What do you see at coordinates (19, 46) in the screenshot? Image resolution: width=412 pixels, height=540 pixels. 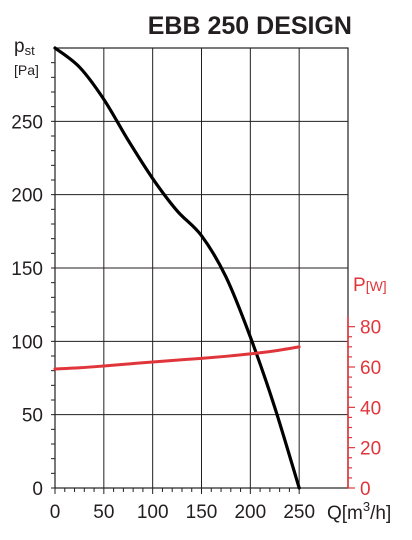 I see `y-left-label-main: p` at bounding box center [19, 46].